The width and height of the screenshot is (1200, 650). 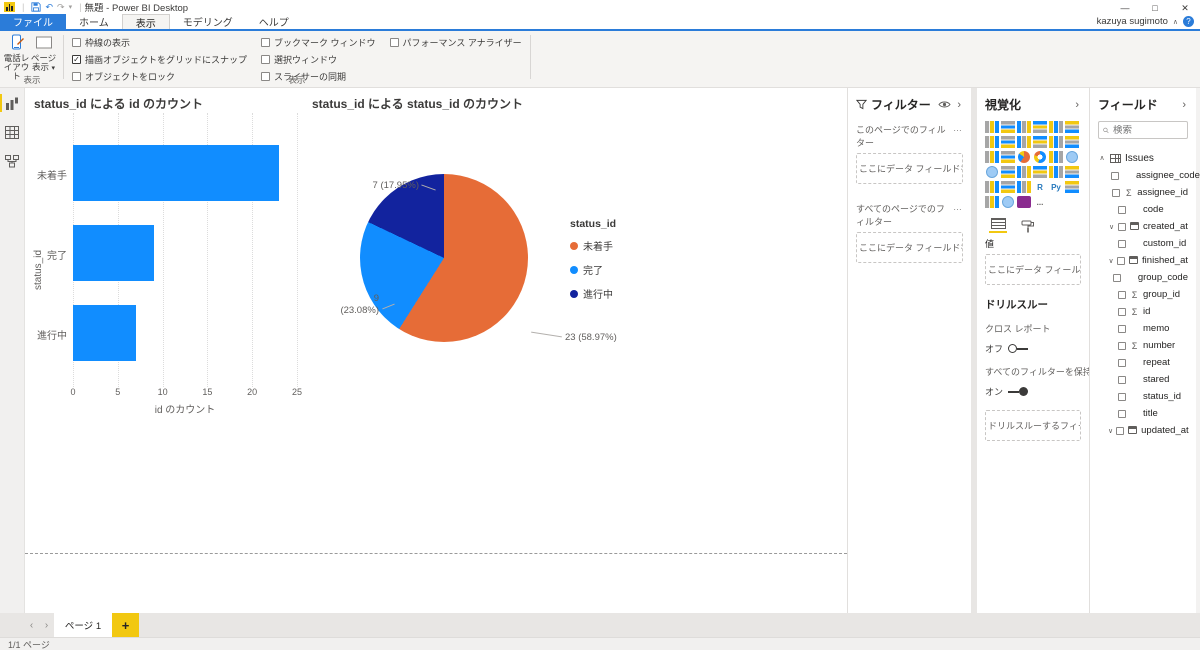 I want to click on maximize-button: □, so click(x=1155, y=8).